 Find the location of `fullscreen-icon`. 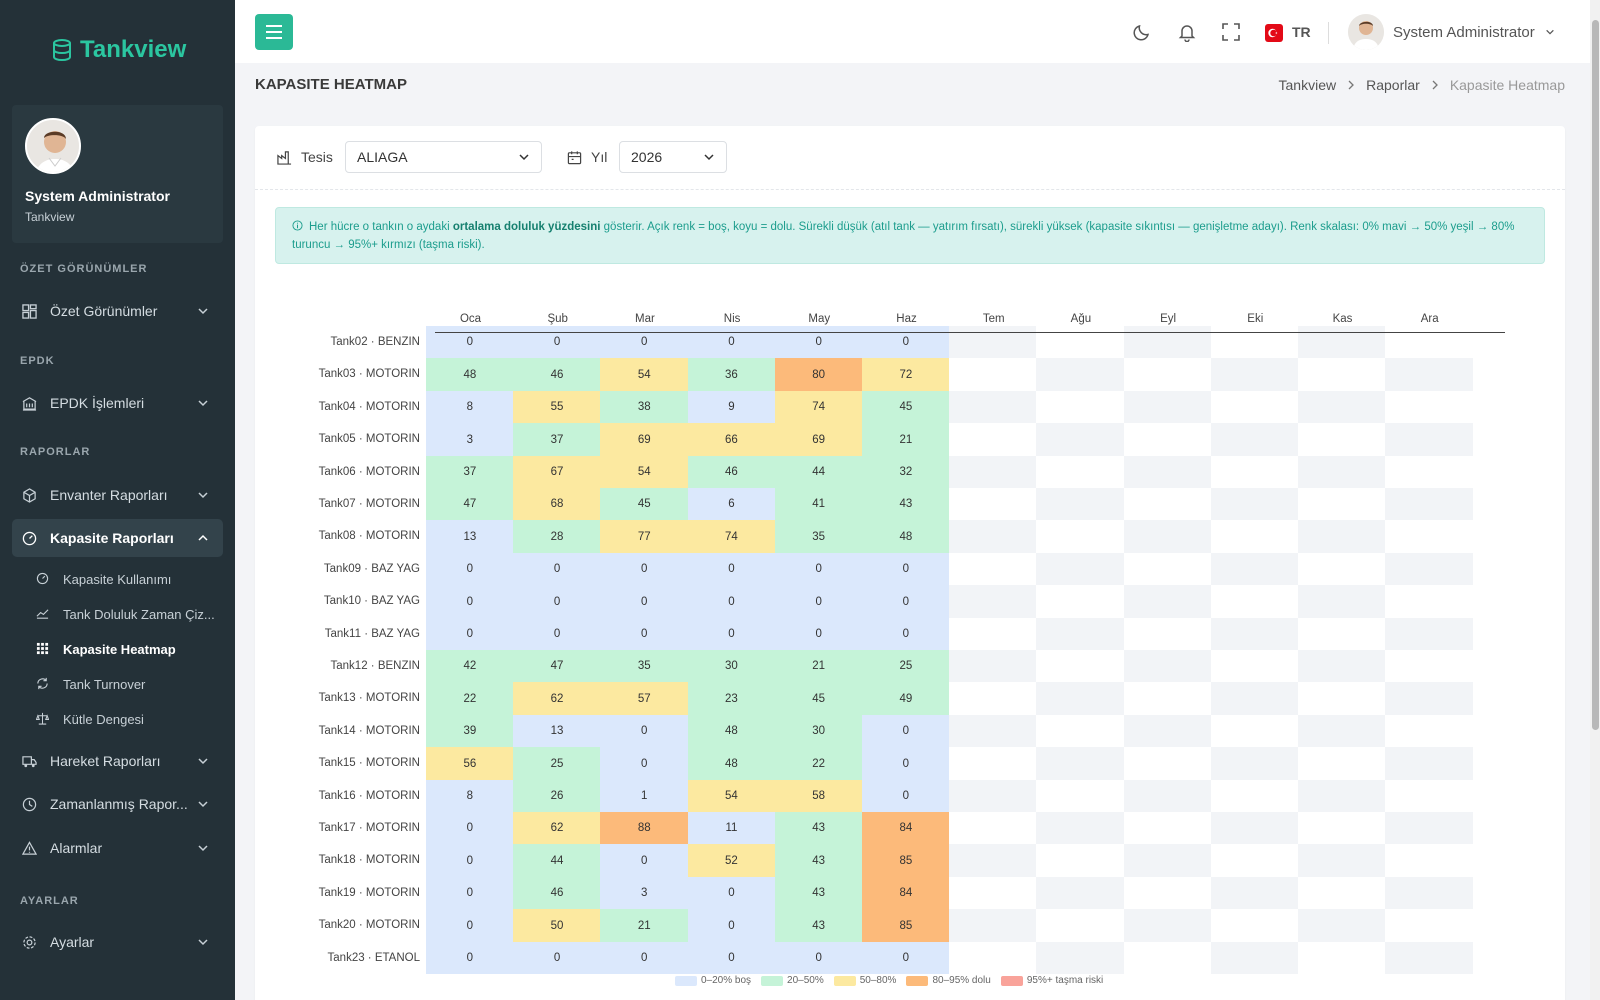

fullscreen-icon is located at coordinates (1231, 32).